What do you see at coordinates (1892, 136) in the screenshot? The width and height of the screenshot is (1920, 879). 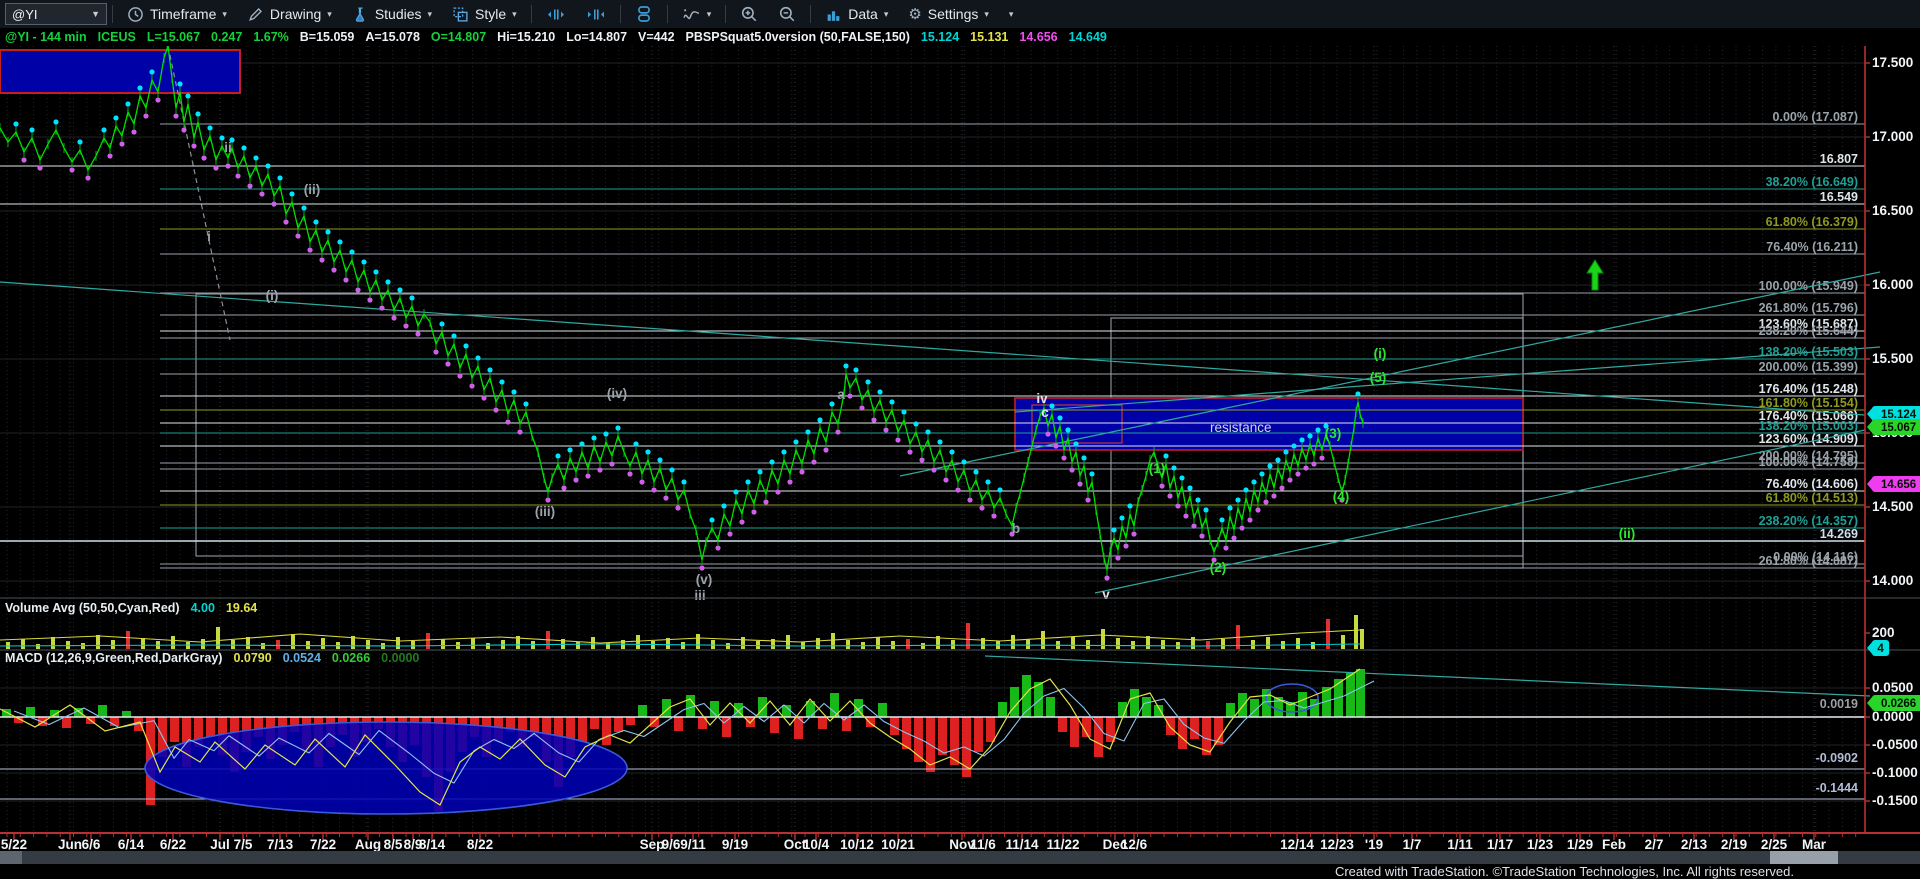 I see `svg-text: 17.000` at bounding box center [1892, 136].